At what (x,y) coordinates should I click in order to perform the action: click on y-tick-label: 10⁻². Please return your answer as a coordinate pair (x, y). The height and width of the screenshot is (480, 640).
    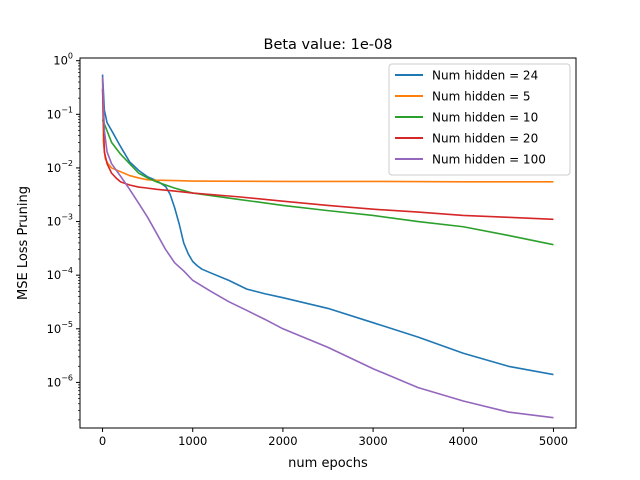
    Looking at the image, I should click on (60, 167).